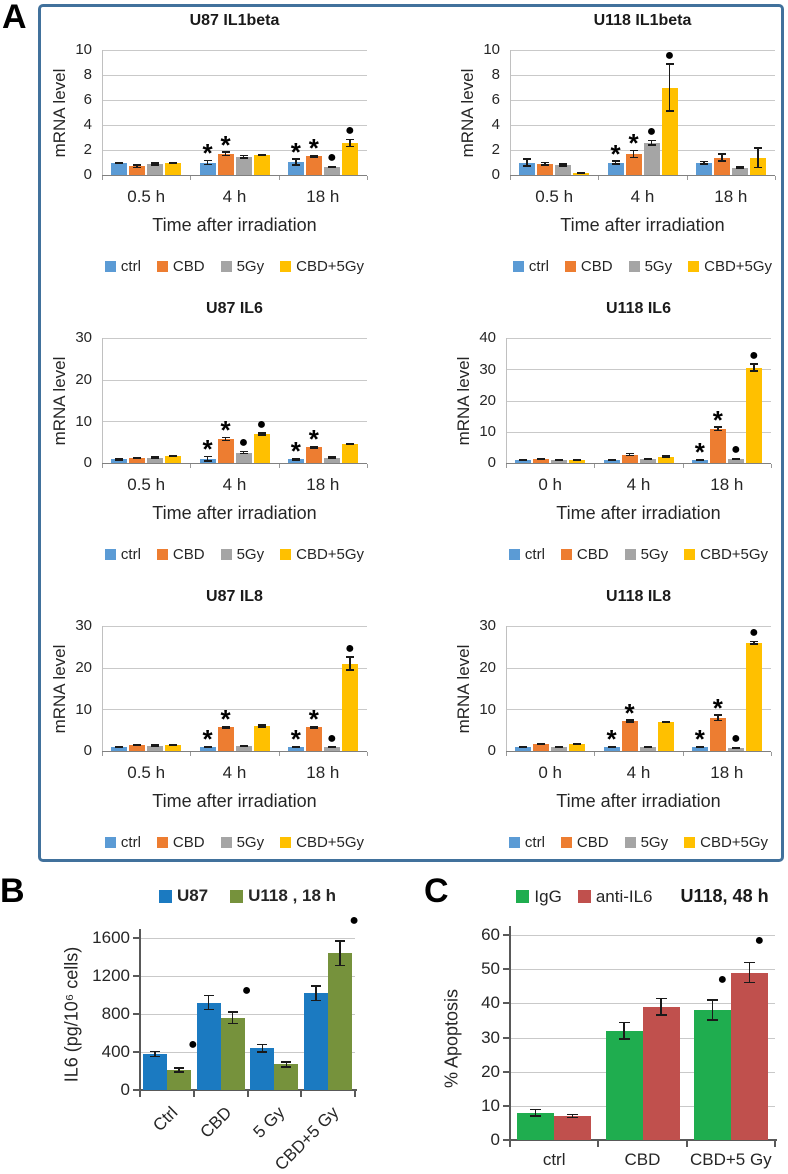 This screenshot has width=788, height=1174. Describe the element at coordinates (234, 751) in the screenshot. I see `x-axis` at that location.